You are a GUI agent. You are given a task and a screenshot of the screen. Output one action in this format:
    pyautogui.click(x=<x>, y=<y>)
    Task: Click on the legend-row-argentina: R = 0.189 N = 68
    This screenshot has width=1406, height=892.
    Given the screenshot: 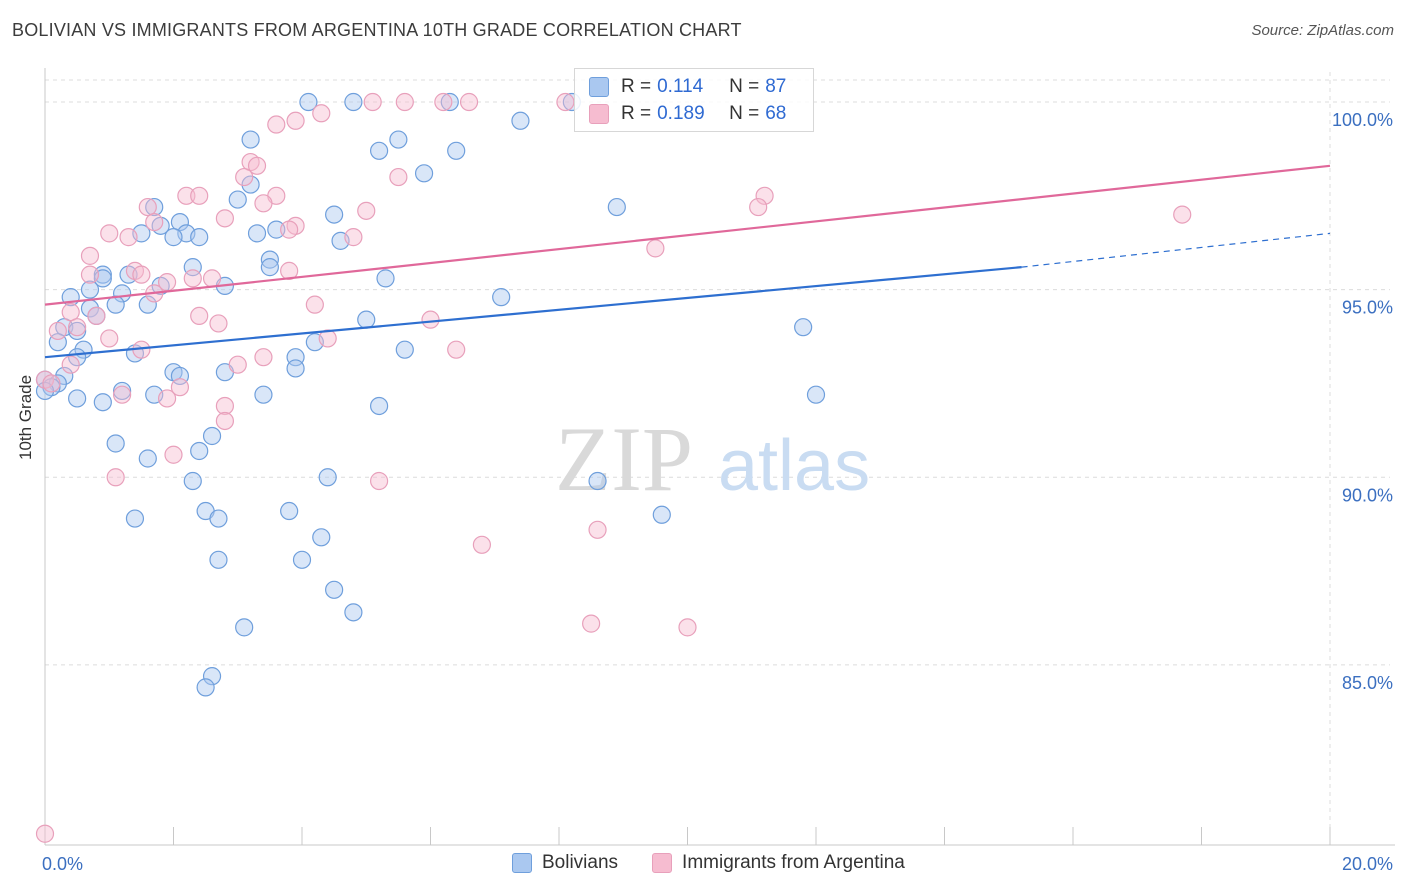 What is the action you would take?
    pyautogui.click(x=687, y=114)
    